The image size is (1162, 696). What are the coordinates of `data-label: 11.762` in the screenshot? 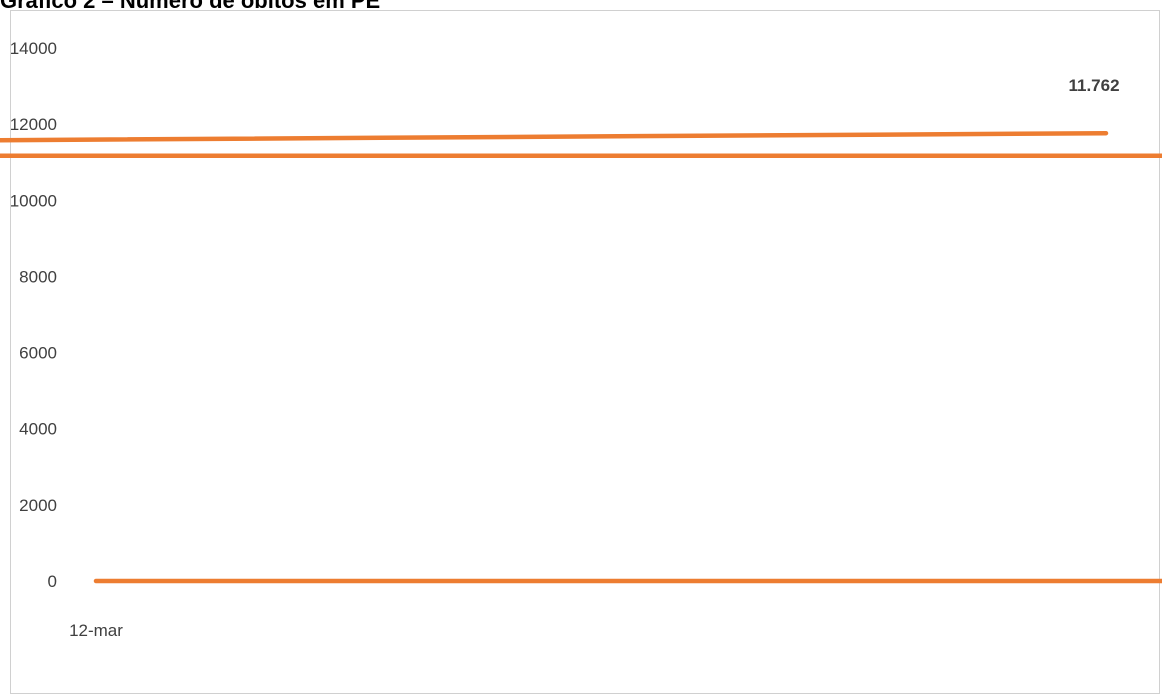 It's located at (1093, 85).